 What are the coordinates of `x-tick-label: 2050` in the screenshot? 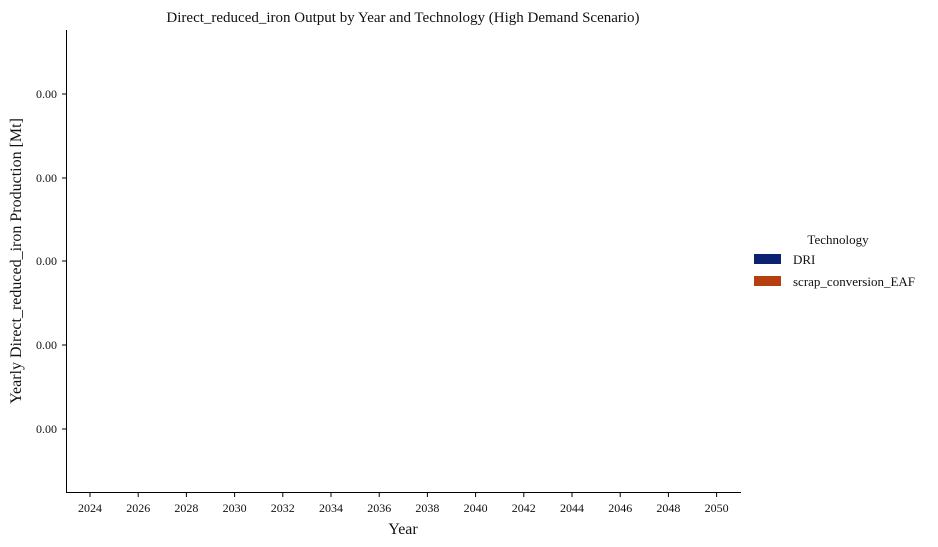 It's located at (717, 508).